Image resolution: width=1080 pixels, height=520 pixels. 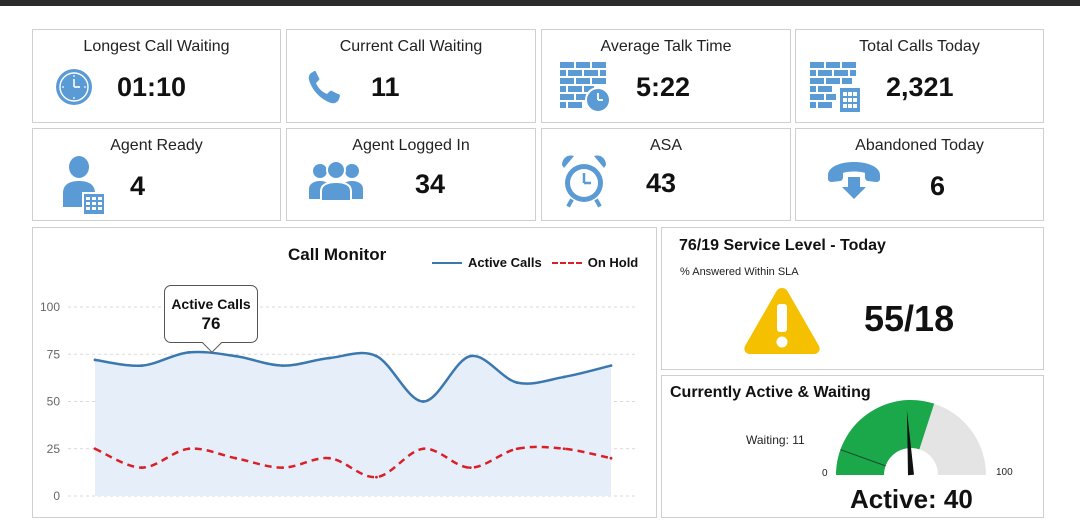 I want to click on gauge-max-label: 100, so click(x=1004, y=472).